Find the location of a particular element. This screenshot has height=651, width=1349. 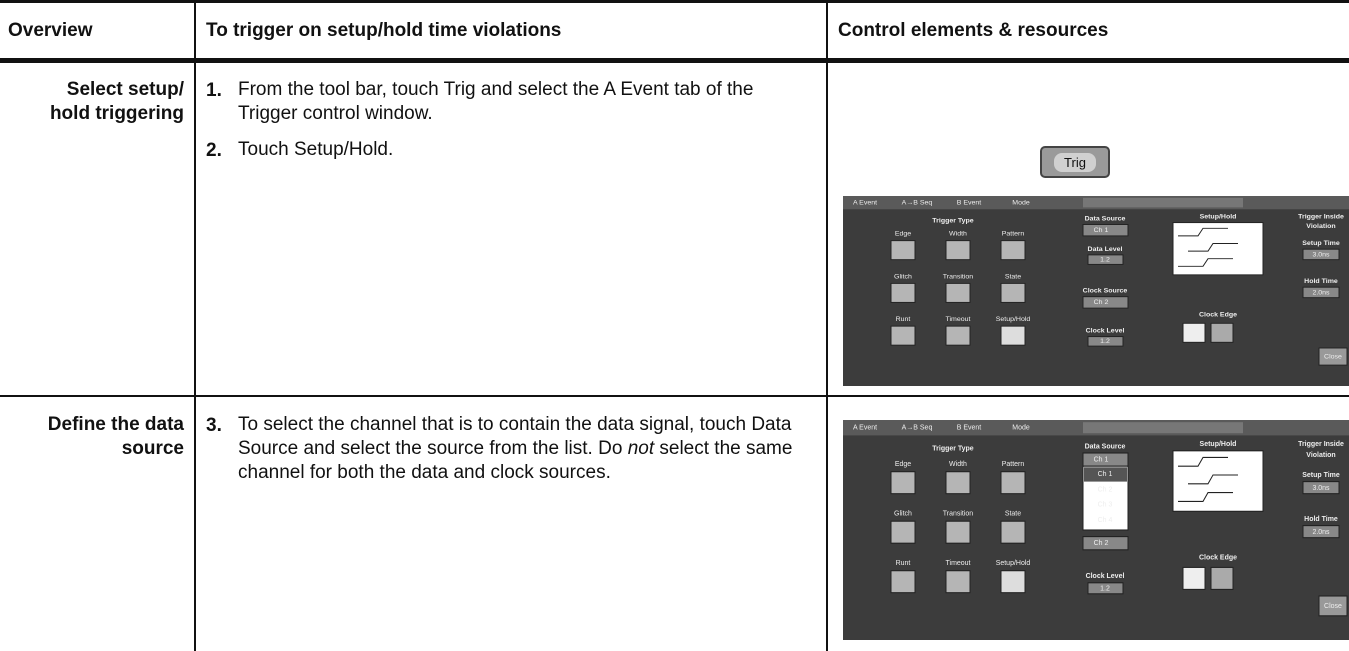

overview-line: Define the data is located at coordinates (115, 424).